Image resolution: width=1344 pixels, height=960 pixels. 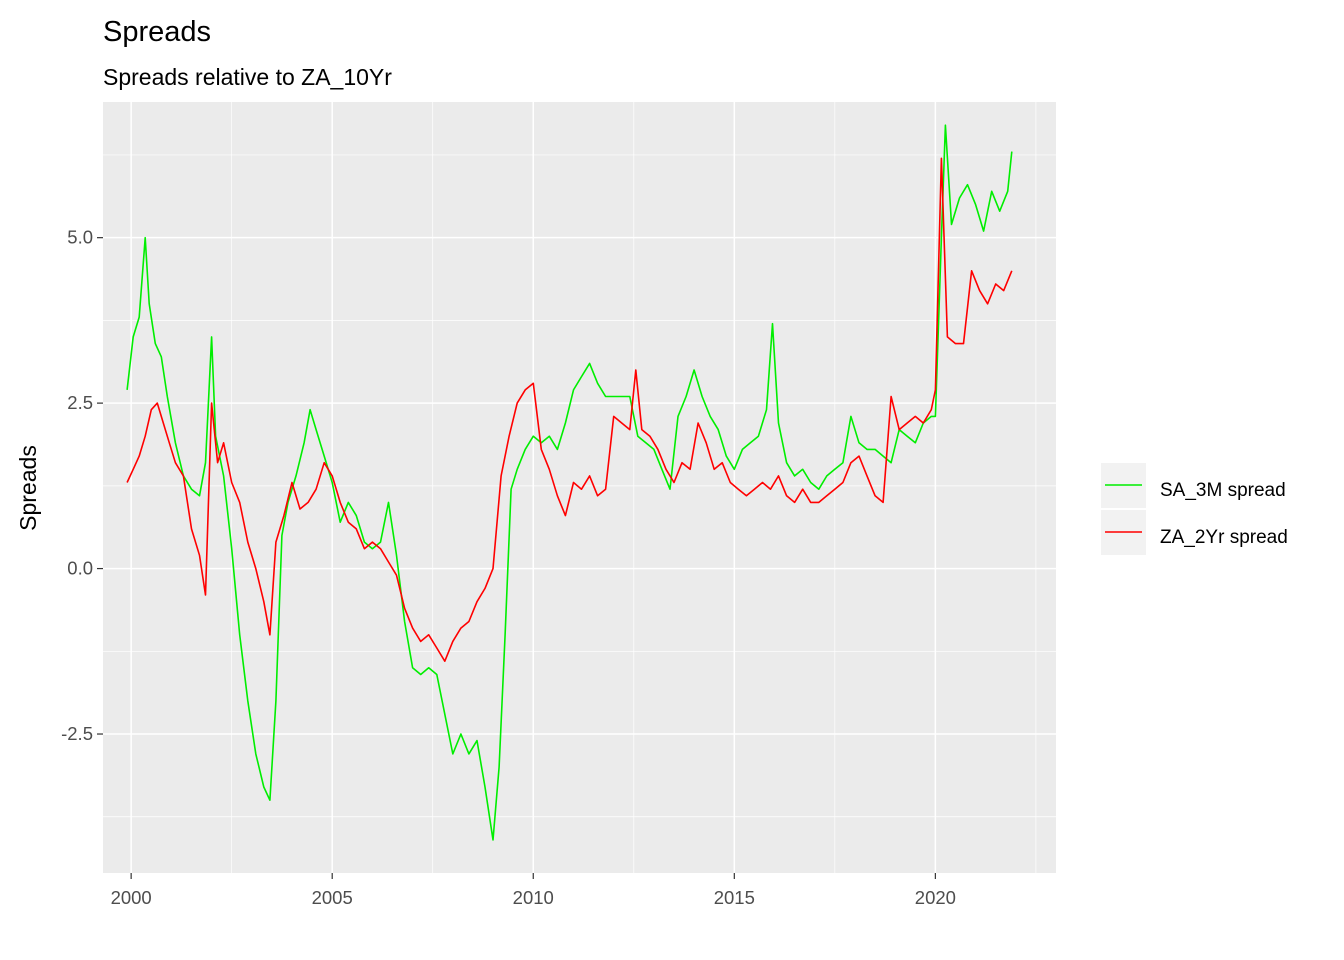 I want to click on y-tick-label: 2.5, so click(x=80, y=402).